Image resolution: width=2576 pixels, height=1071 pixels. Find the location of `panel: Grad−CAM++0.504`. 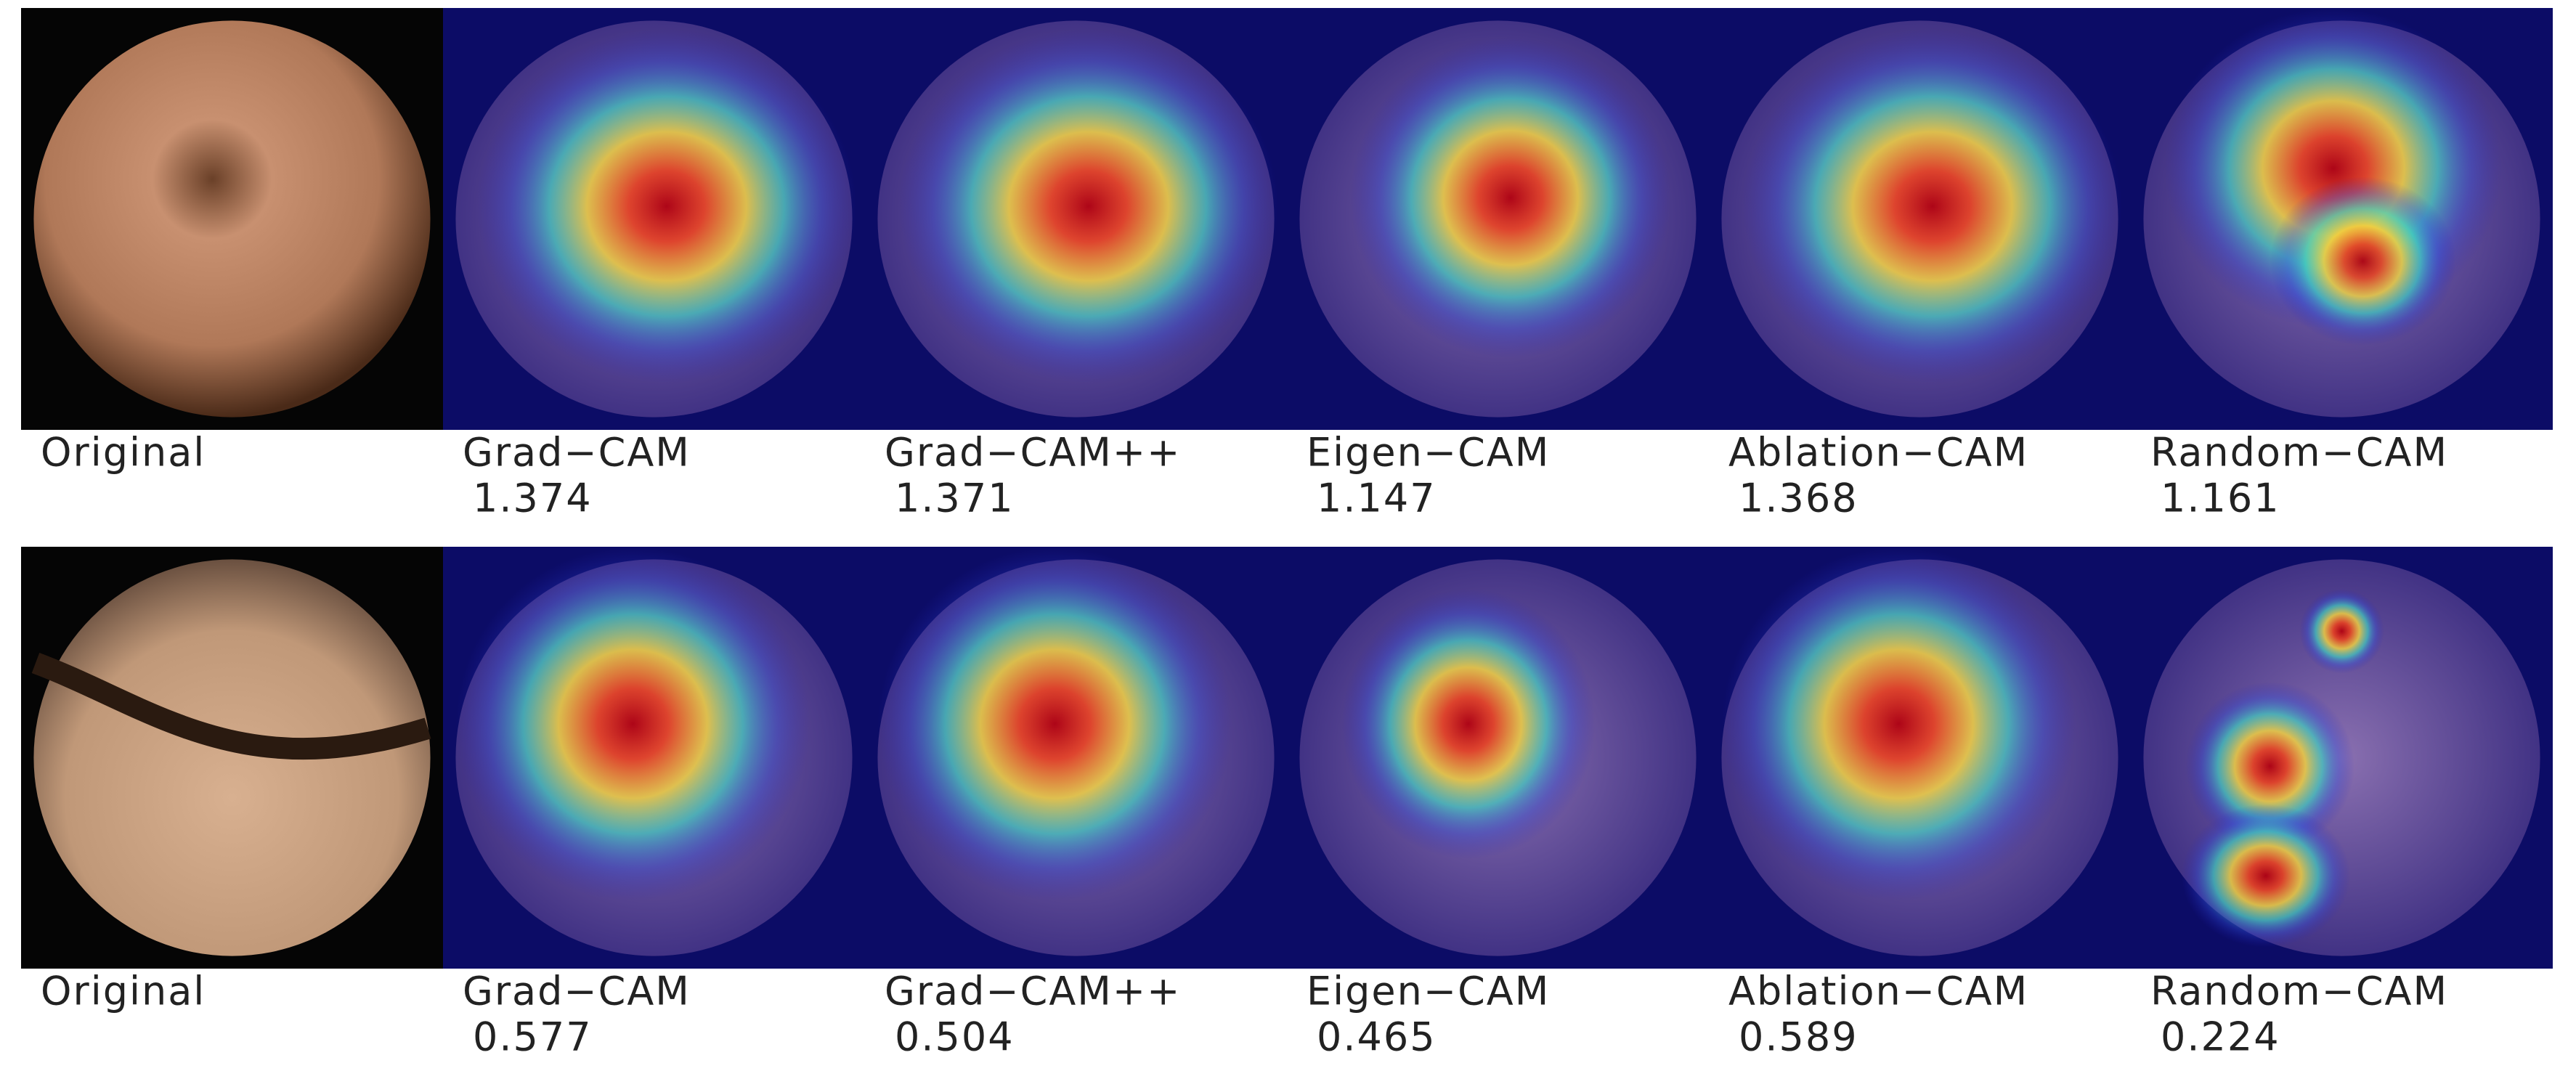

panel: Grad−CAM++0.504 is located at coordinates (1076, 803).